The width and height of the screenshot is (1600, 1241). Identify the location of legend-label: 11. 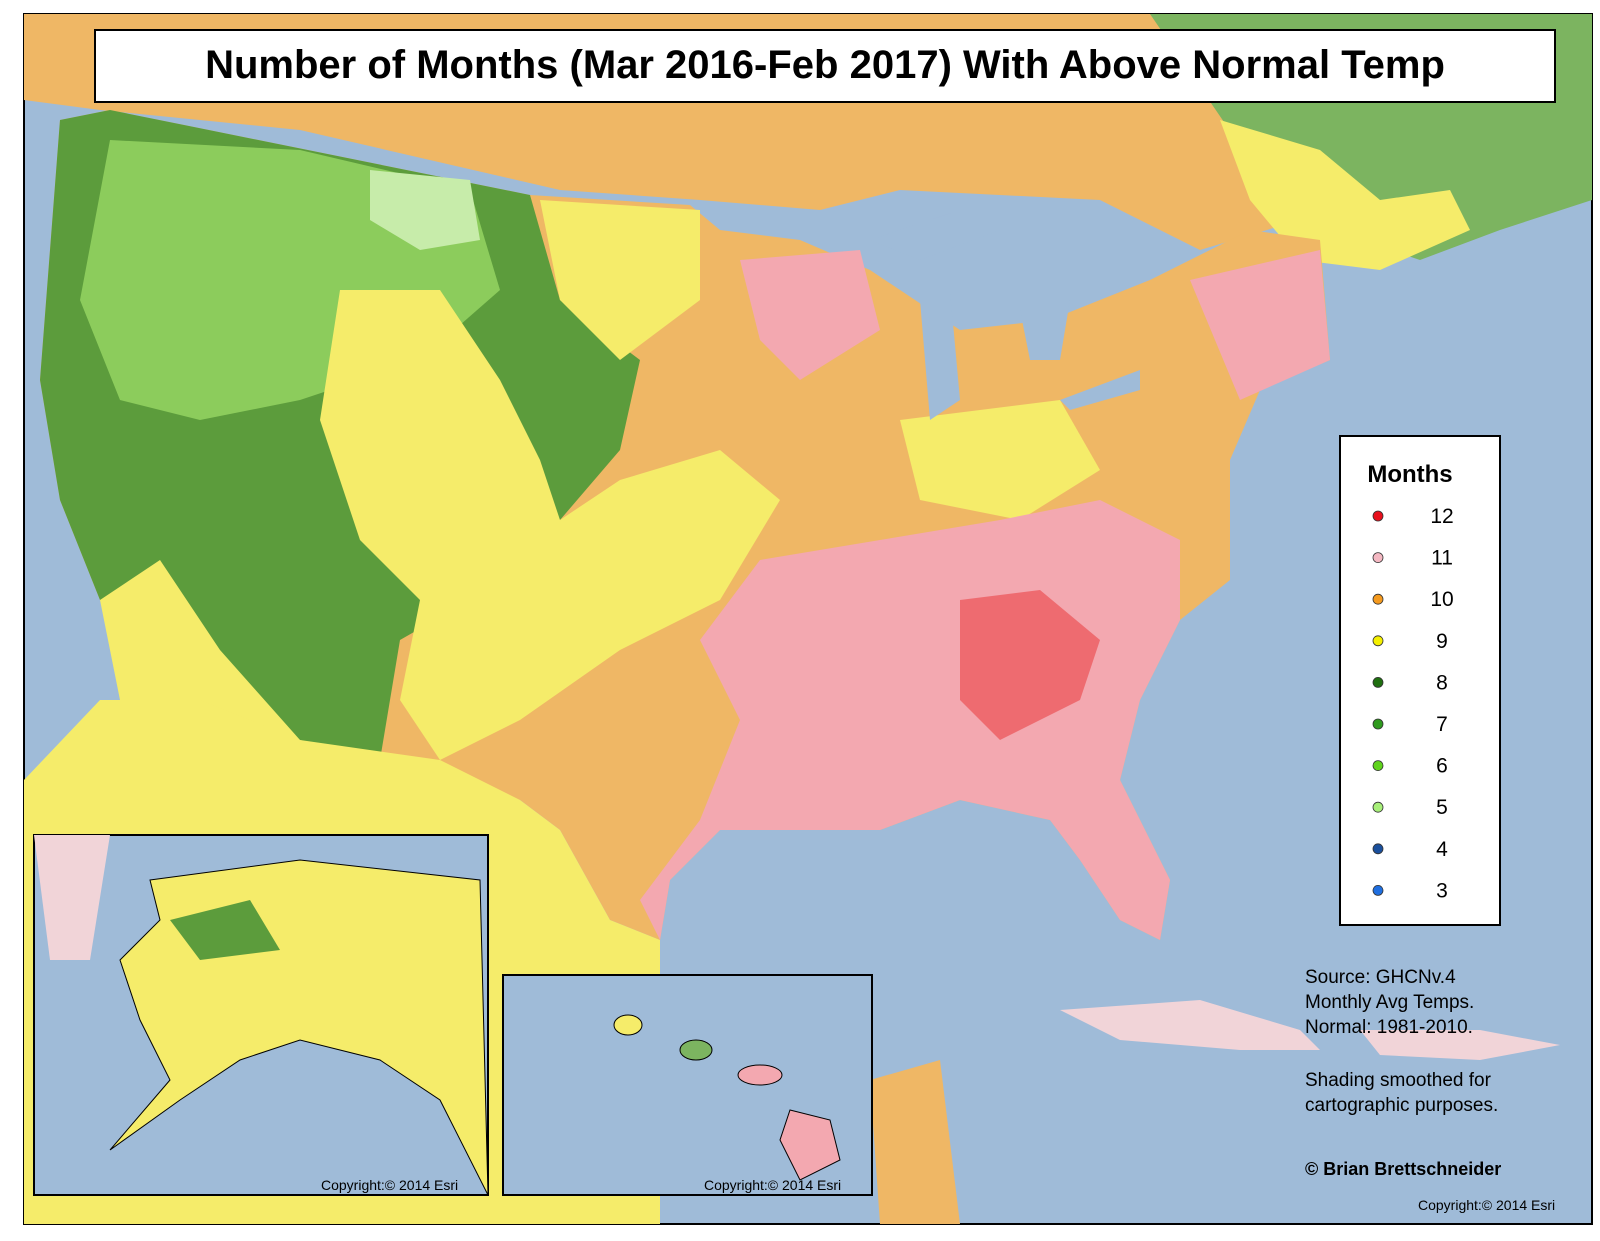
(1442, 558).